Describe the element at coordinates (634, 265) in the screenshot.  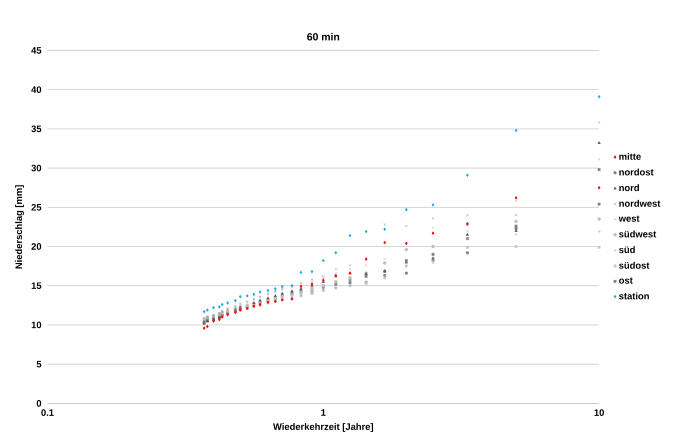
I see `legend-label: südost` at that location.